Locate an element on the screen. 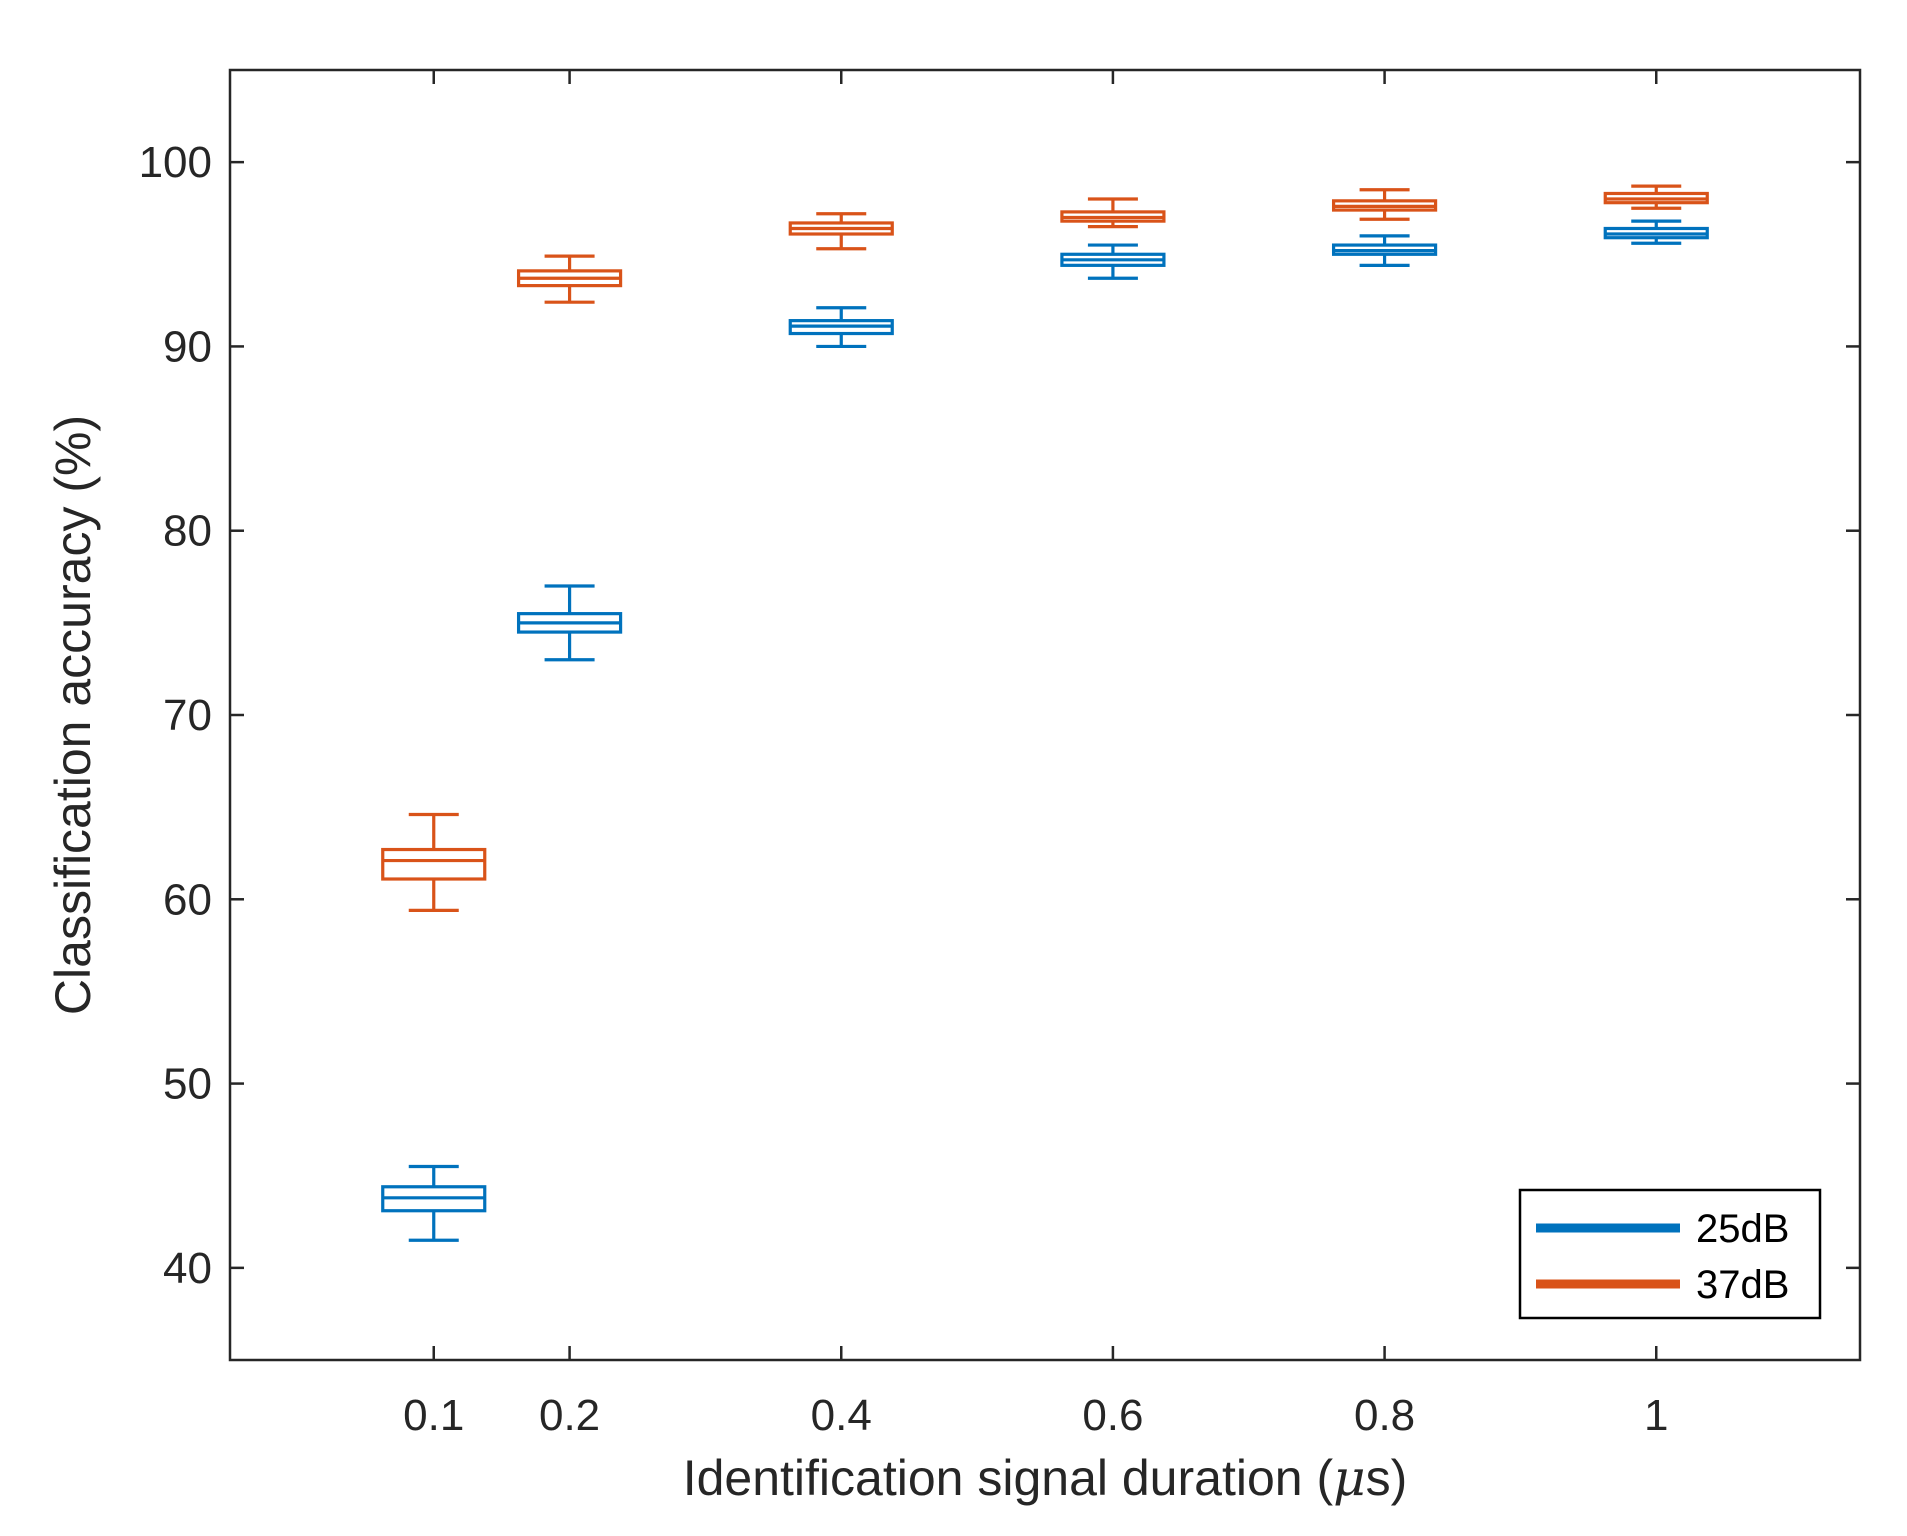 This screenshot has height=1536, width=1907. box-iqr is located at coordinates (434, 864).